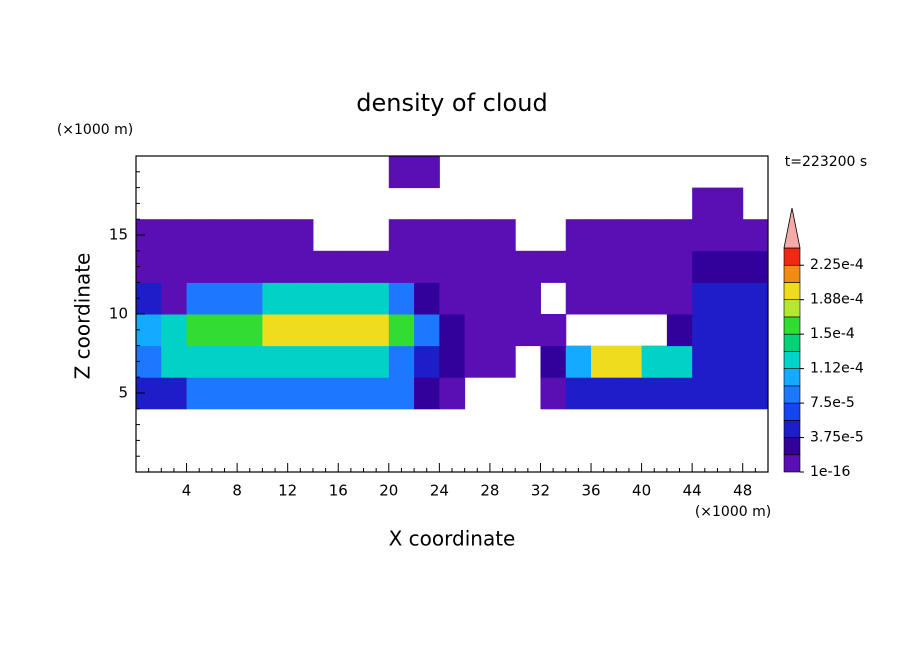 This screenshot has height=654, width=904. I want to click on x-tick-label: 24, so click(439, 491).